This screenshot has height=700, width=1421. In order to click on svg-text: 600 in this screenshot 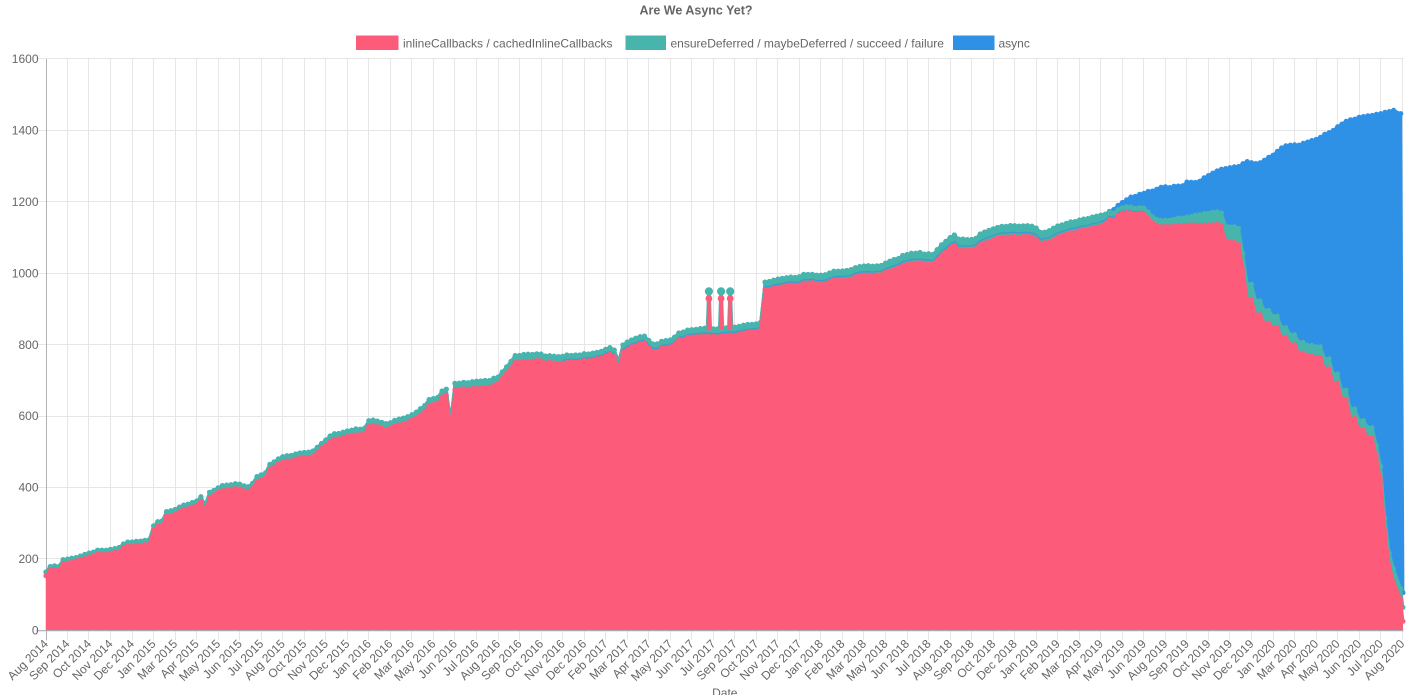, I will do `click(28, 416)`.